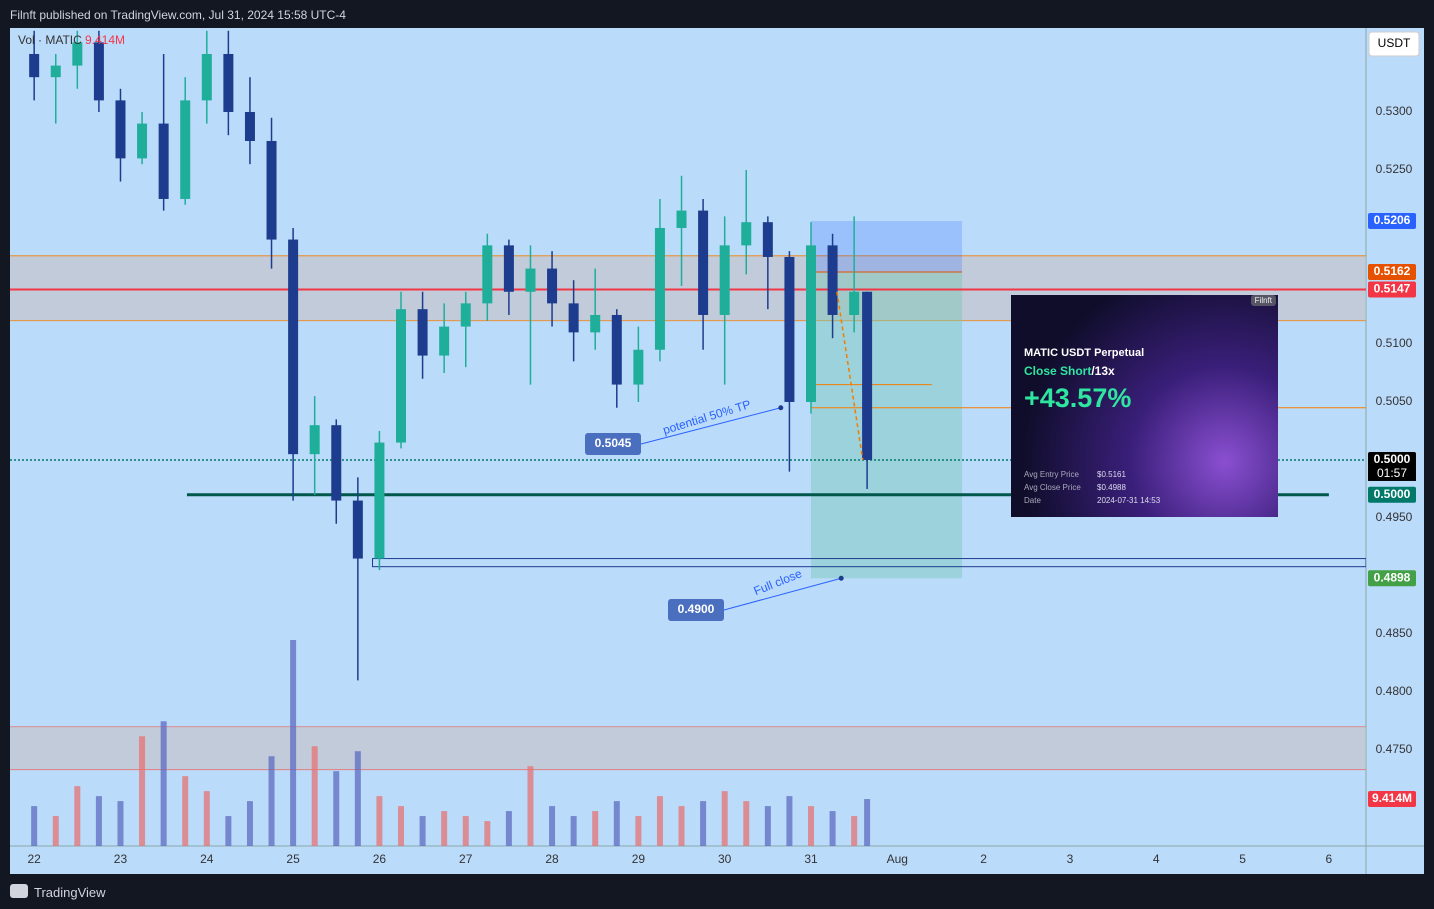 This screenshot has height=909, width=1434. Describe the element at coordinates (1394, 169) in the screenshot. I see `y-tick-label: 0.5250` at that location.